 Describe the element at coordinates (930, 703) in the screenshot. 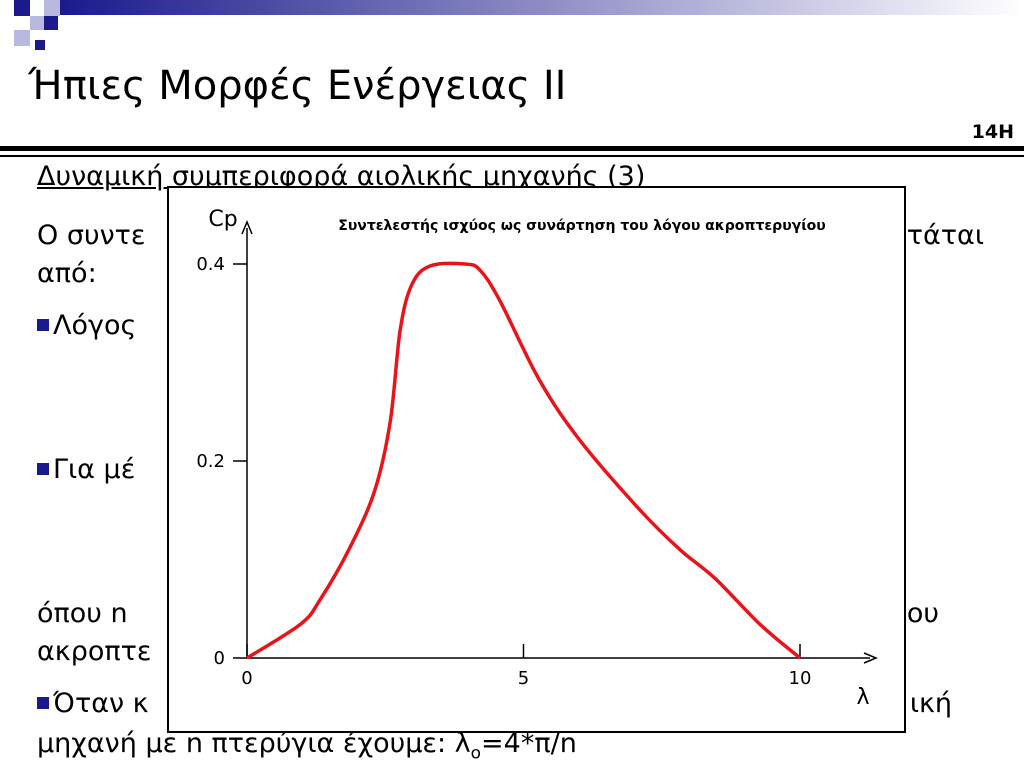

I see `text: ική` at that location.